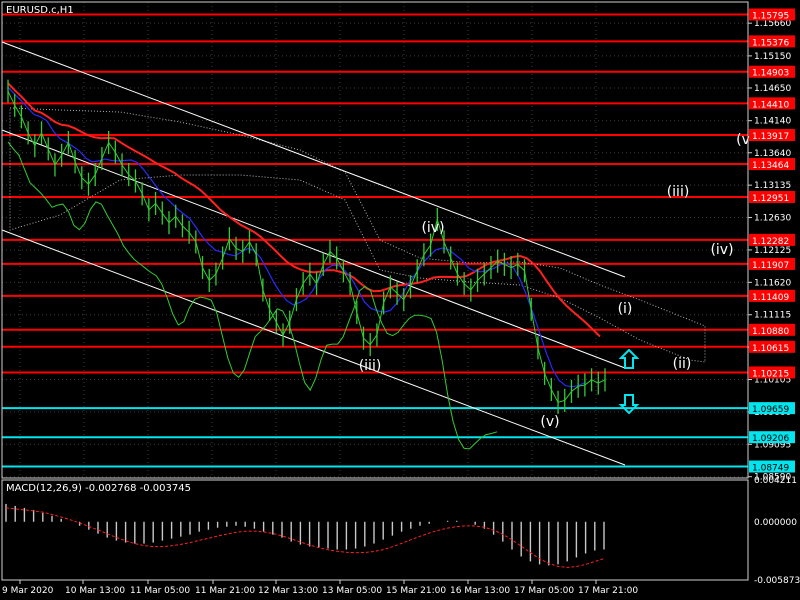 This screenshot has width=800, height=600. What do you see at coordinates (480, 591) in the screenshot?
I see `x-tick-label: 16 Mar 13:00` at bounding box center [480, 591].